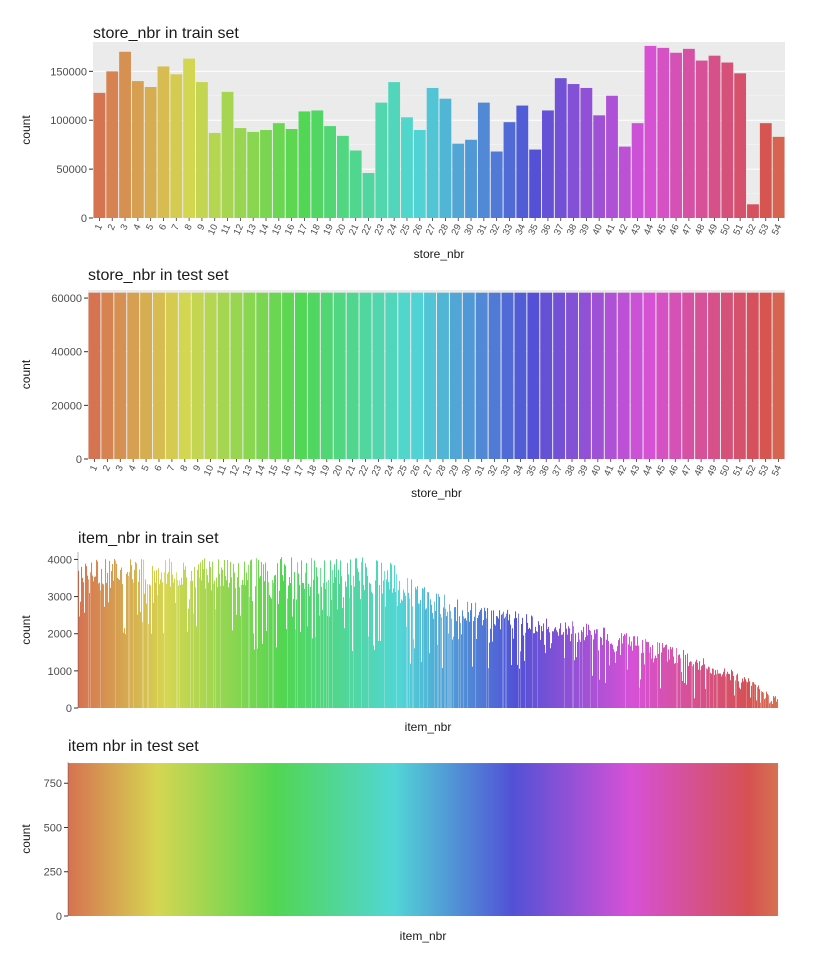  I want to click on x-tick-label: 36, so click(544, 471).